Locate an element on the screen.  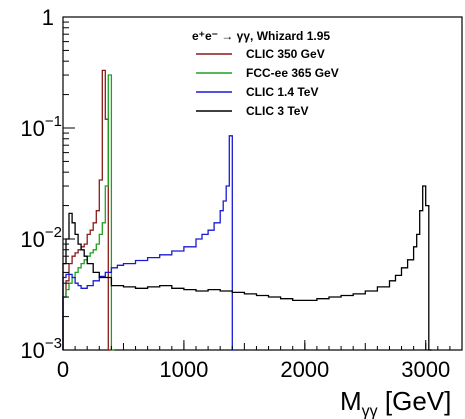
legend-entry-1: FCC-ee 365 GeV is located at coordinates (292, 73).